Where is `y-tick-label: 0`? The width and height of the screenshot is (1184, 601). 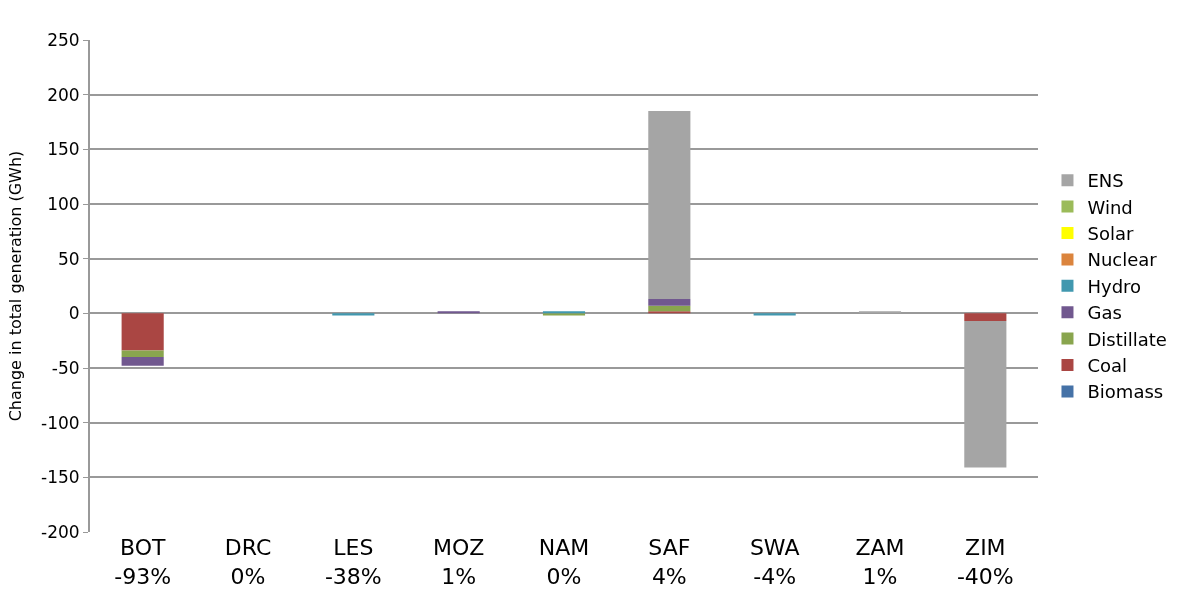 y-tick-label: 0 is located at coordinates (74, 313).